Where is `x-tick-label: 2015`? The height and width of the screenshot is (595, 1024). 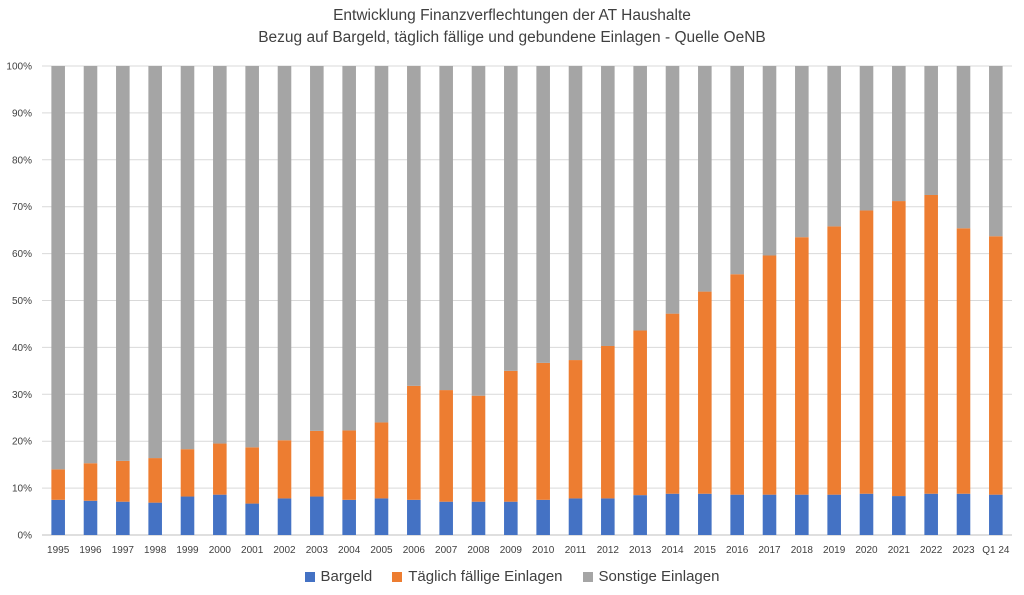 x-tick-label: 2015 is located at coordinates (705, 550).